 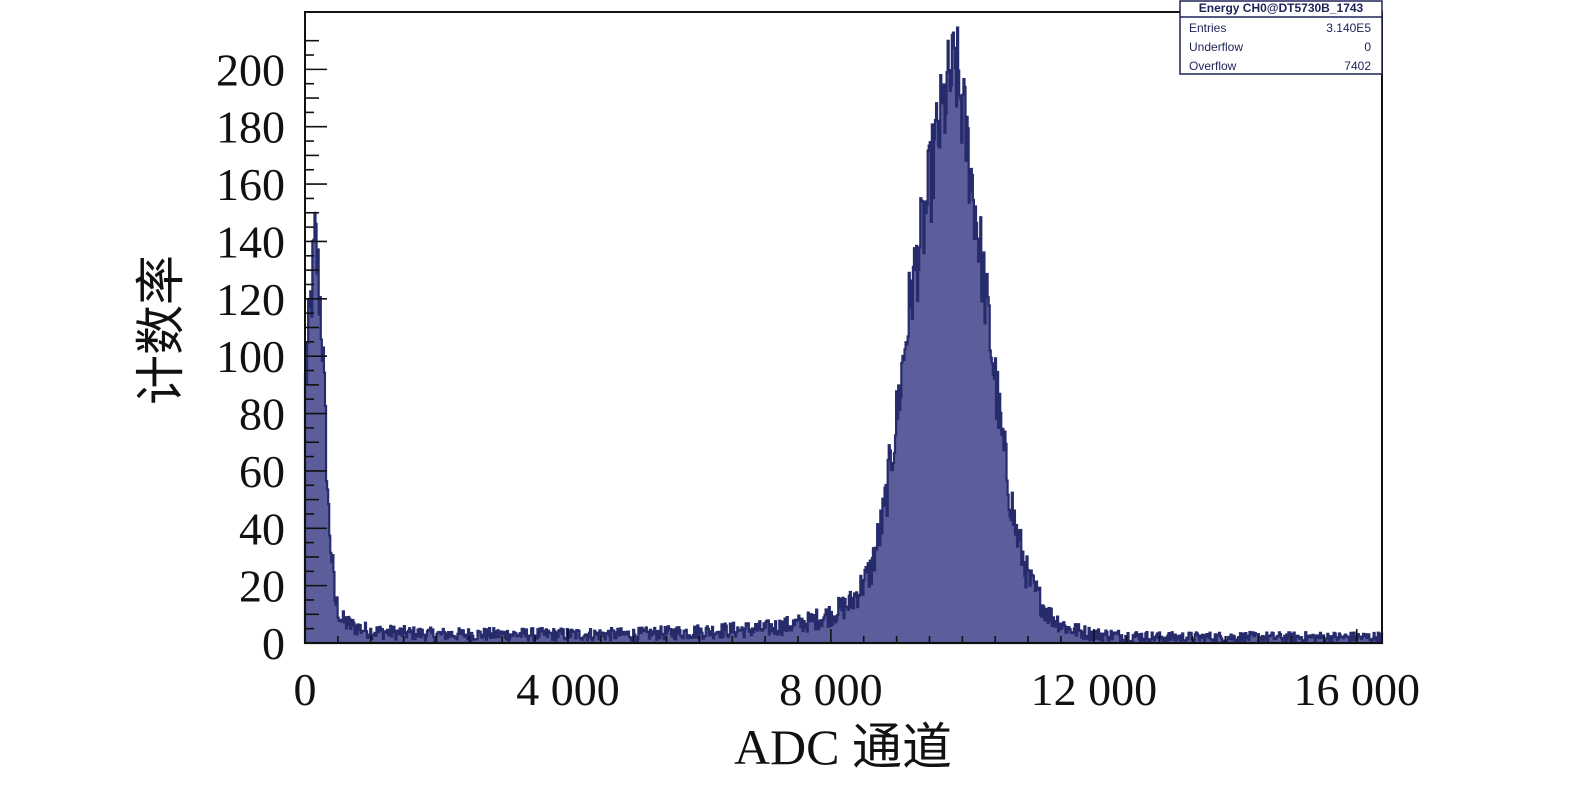 I want to click on stats-underflow-value: 0, so click(x=1367, y=47).